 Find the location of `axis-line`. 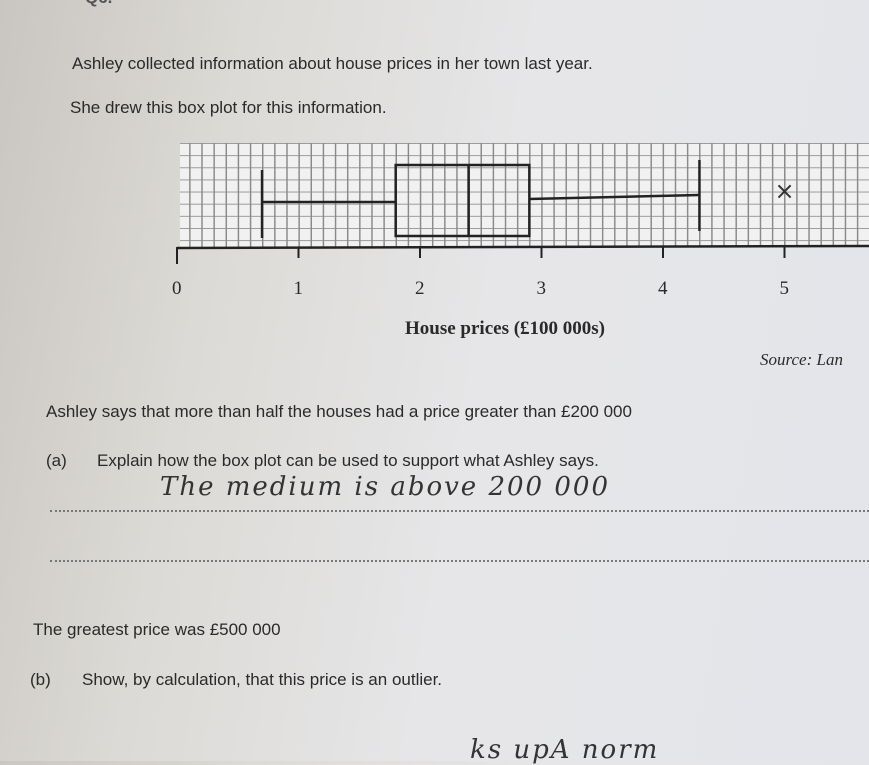

axis-line is located at coordinates (522, 247).